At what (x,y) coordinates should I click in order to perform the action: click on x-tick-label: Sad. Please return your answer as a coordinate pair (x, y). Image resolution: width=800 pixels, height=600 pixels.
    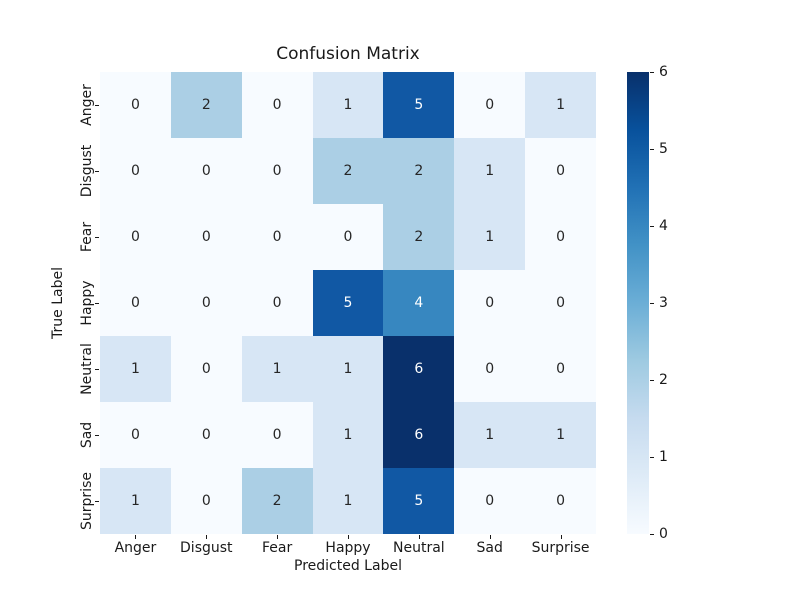
    Looking at the image, I should click on (489, 548).